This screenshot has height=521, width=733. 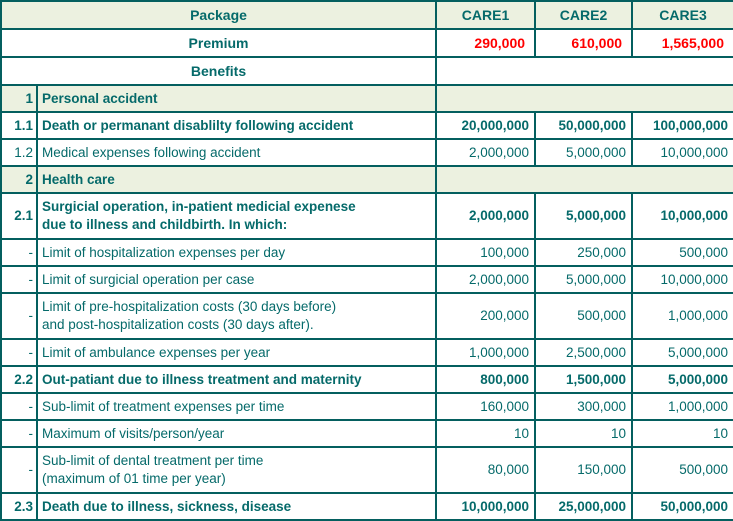 I want to click on benefit-label-line: Medical expenses following accident, so click(x=151, y=152).